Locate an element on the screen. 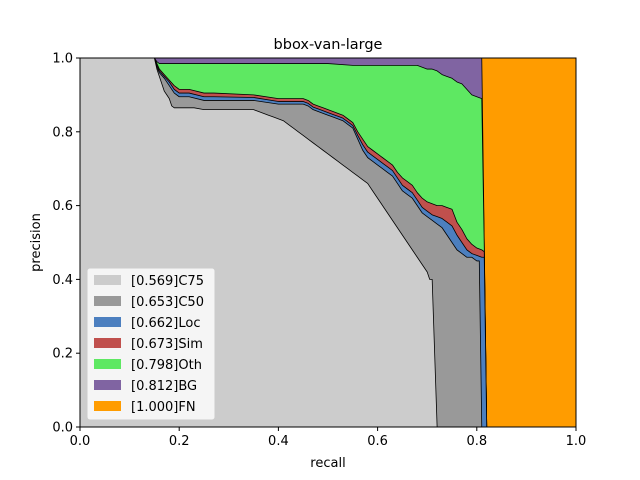  legend-entry: [0.673]Sim is located at coordinates (167, 344).